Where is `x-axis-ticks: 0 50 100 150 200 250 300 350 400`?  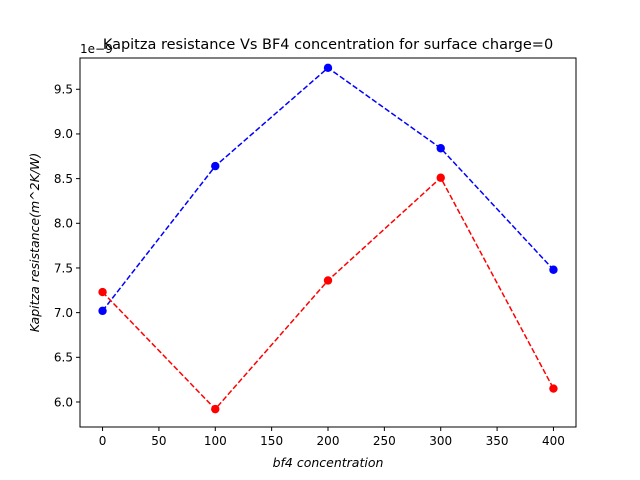 x-axis-ticks: 0 50 100 150 200 250 300 350 400 is located at coordinates (332, 437).